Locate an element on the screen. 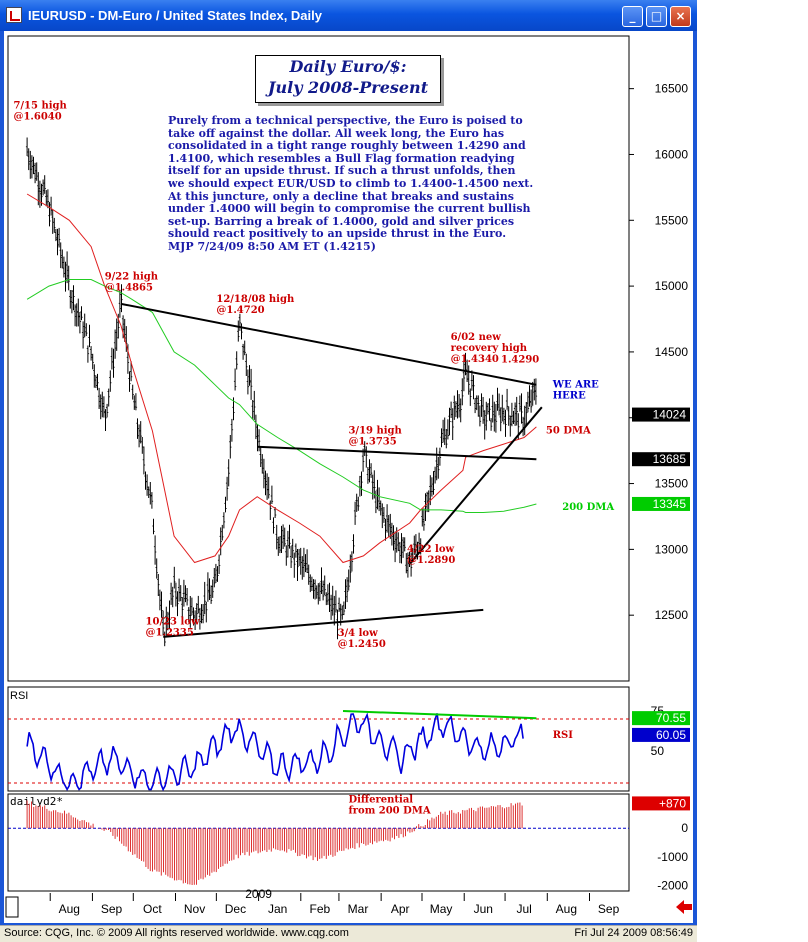 The image size is (808, 942). x-tick-label: Mar is located at coordinates (358, 909).